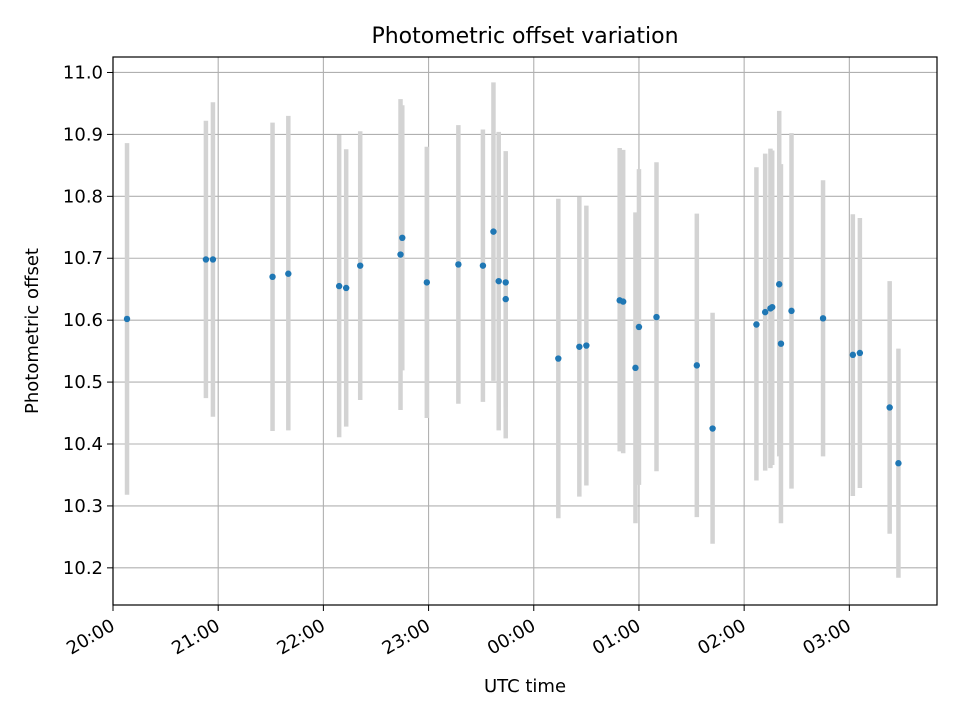 The image size is (960, 720). I want to click on x-tick-label: 20:00, so click(90, 637).